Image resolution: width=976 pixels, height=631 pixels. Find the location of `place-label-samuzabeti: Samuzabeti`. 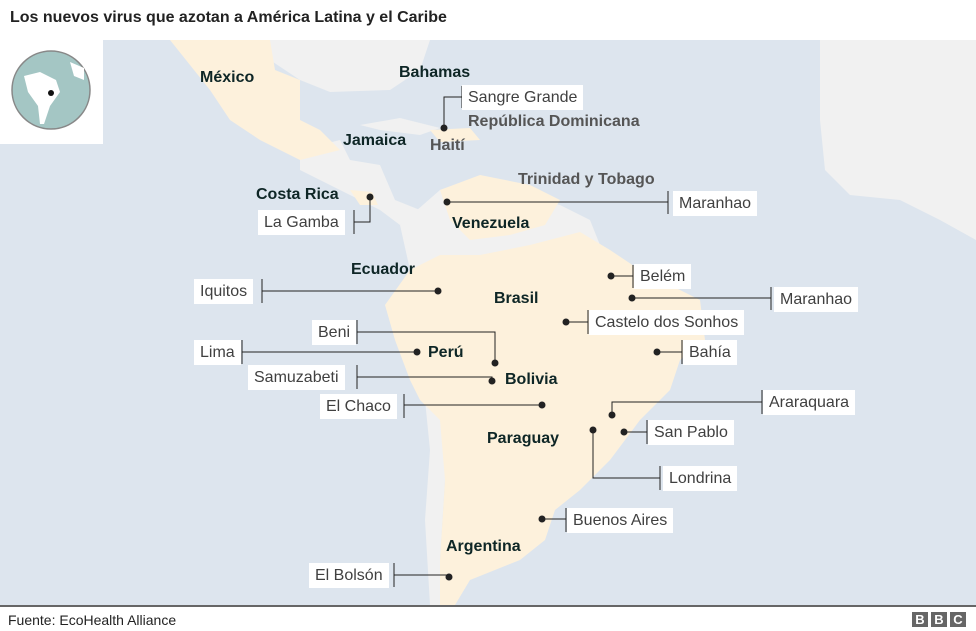

place-label-samuzabeti: Samuzabeti is located at coordinates (296, 377).